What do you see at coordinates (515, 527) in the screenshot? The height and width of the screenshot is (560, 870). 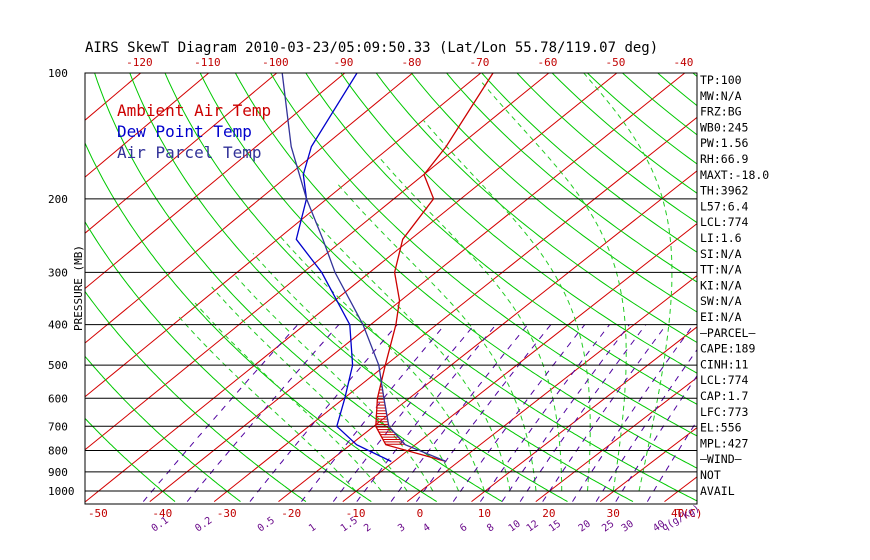 I see `mixing-ratio-label: 10` at bounding box center [515, 527].